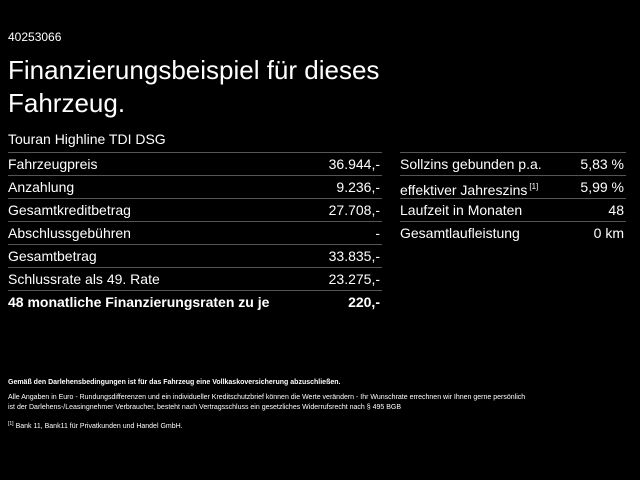 This screenshot has height=480, width=640. Describe the element at coordinates (354, 279) in the screenshot. I see `row-value: 23.275,-` at that location.